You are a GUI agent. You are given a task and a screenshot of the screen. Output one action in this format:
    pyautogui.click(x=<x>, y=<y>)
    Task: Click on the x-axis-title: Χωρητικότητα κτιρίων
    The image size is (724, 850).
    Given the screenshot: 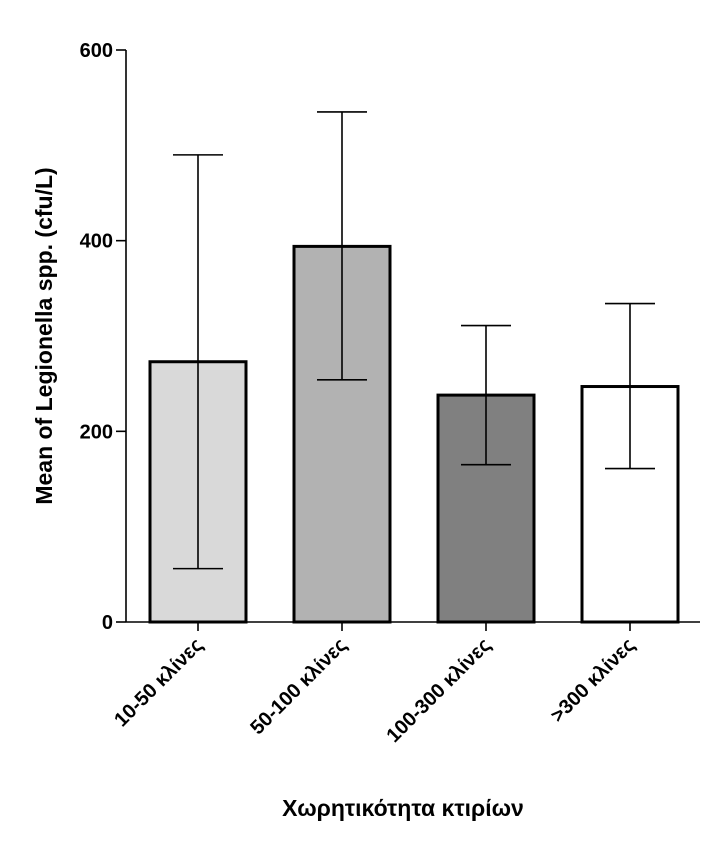 What is the action you would take?
    pyautogui.click(x=403, y=808)
    